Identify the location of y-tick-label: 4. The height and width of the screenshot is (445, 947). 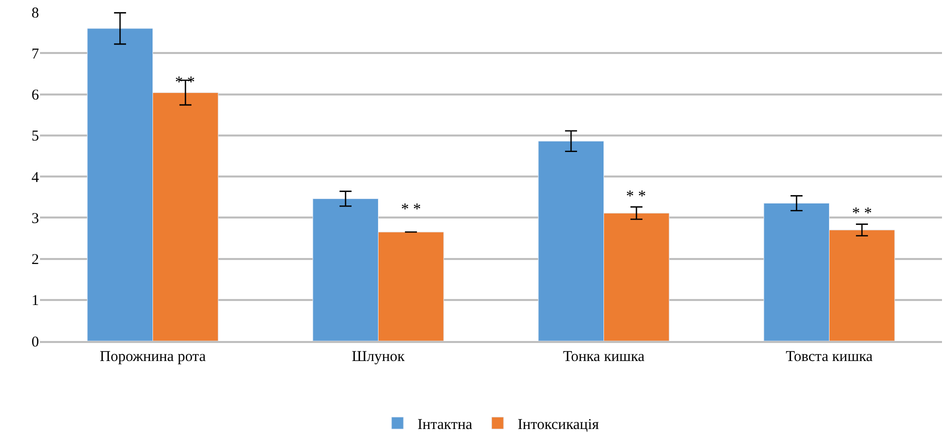
(36, 178).